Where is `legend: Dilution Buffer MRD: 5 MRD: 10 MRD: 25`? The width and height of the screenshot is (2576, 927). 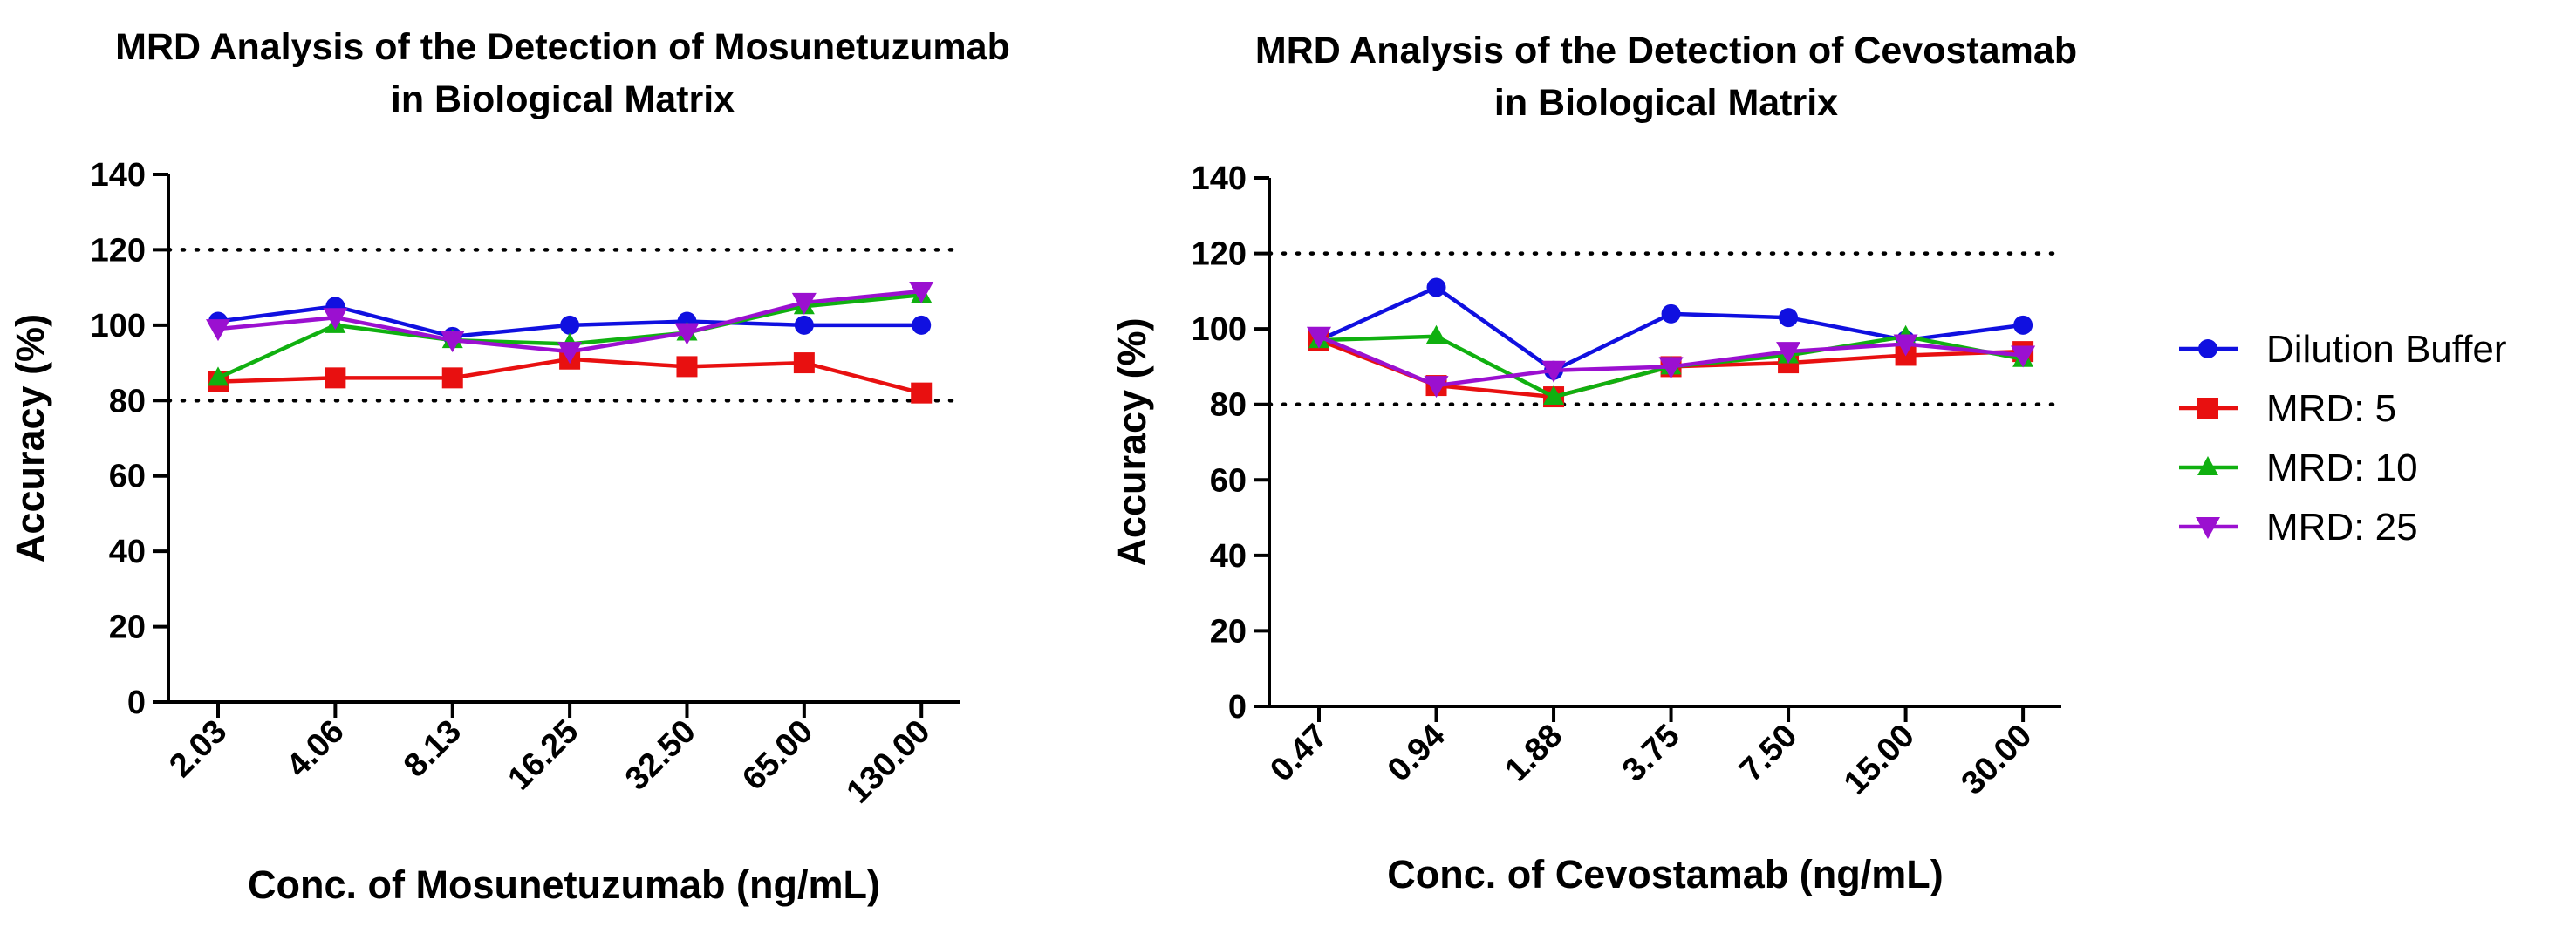
legend: Dilution Buffer MRD: 5 MRD: 10 MRD: 25 is located at coordinates (2343, 438).